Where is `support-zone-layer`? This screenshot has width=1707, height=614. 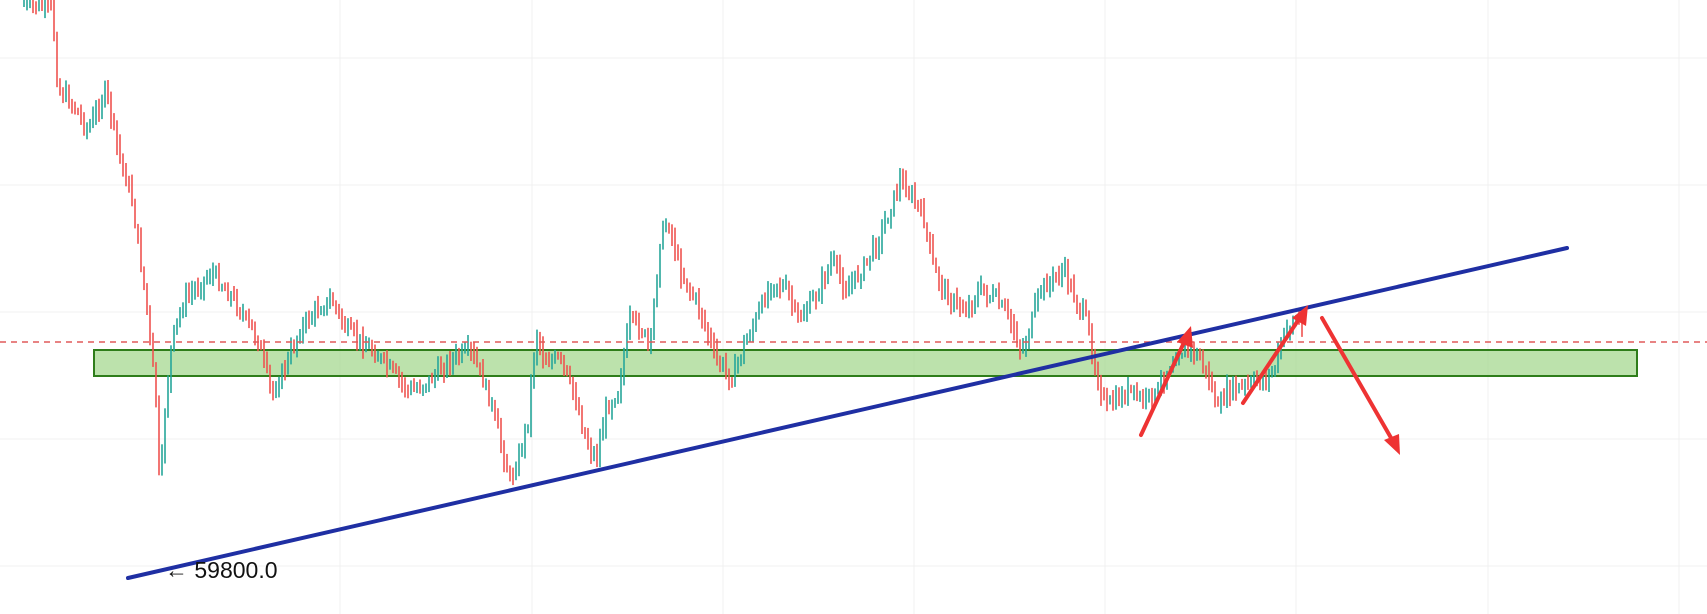
support-zone-layer is located at coordinates (865, 363).